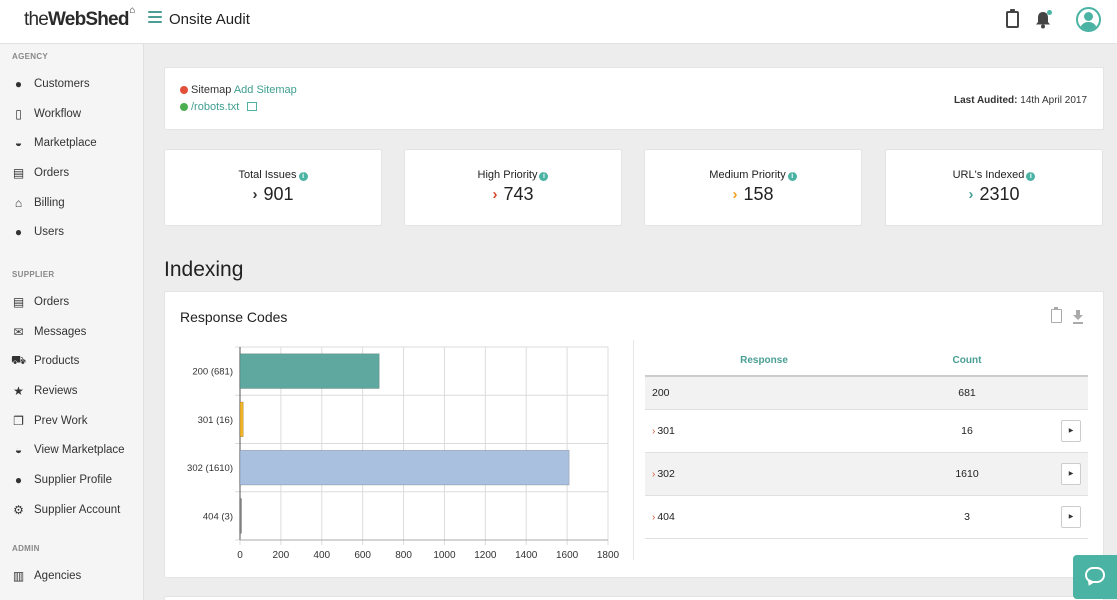  Describe the element at coordinates (72, 480) in the screenshot. I see `sidebar-item-supplier-profile: ● Supplier Profile` at that location.